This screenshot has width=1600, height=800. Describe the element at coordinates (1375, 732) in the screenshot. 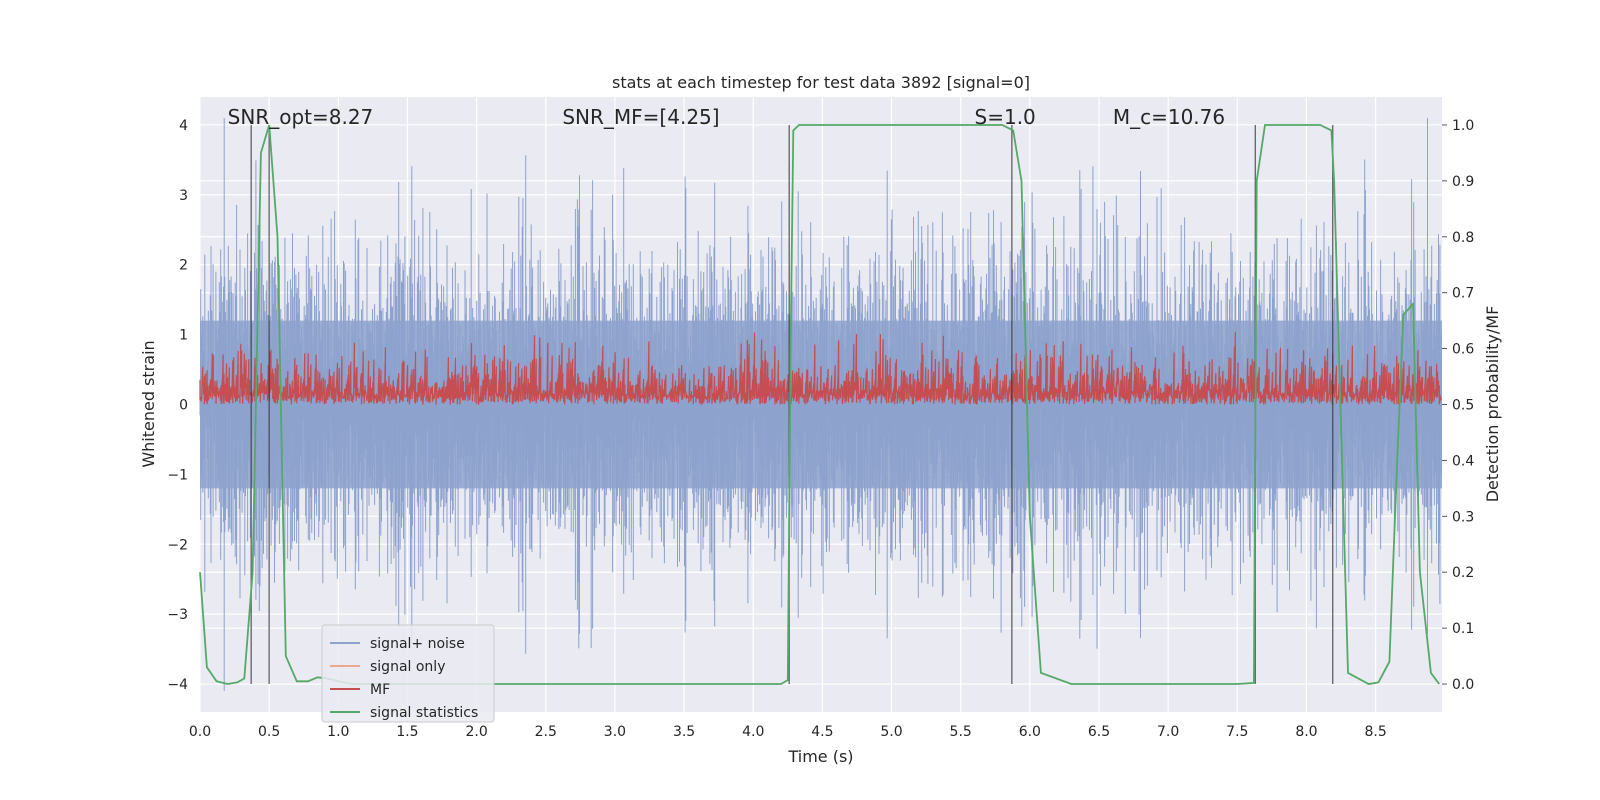

I see `x-tick-label: 8.5` at that location.